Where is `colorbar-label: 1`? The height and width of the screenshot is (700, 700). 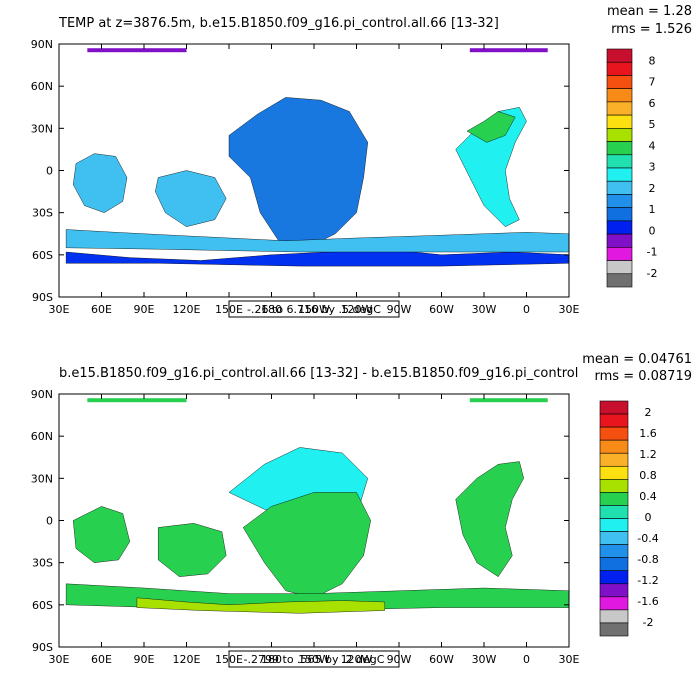
colorbar-label: 1 is located at coordinates (652, 209).